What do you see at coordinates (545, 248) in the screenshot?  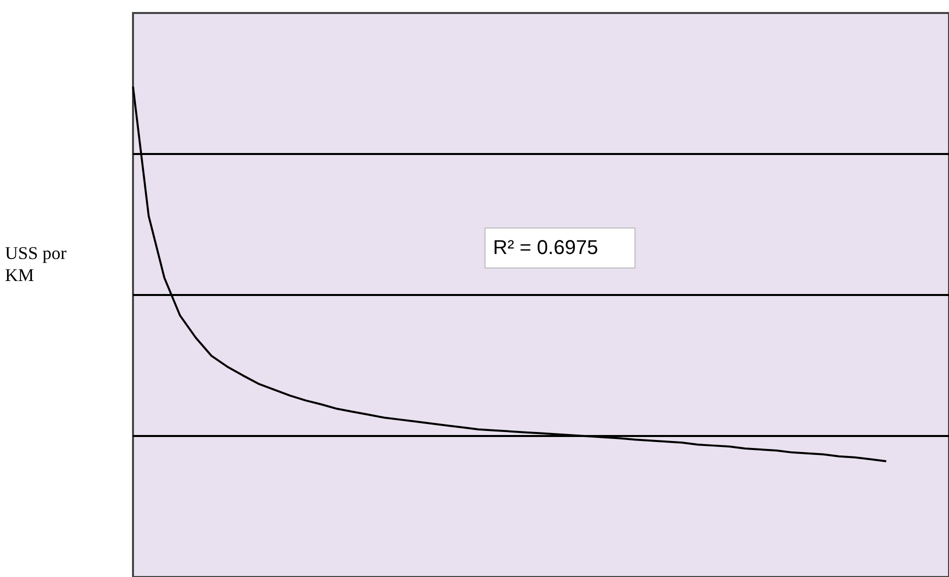 I see `annotation: R² = 0.6975` at bounding box center [545, 248].